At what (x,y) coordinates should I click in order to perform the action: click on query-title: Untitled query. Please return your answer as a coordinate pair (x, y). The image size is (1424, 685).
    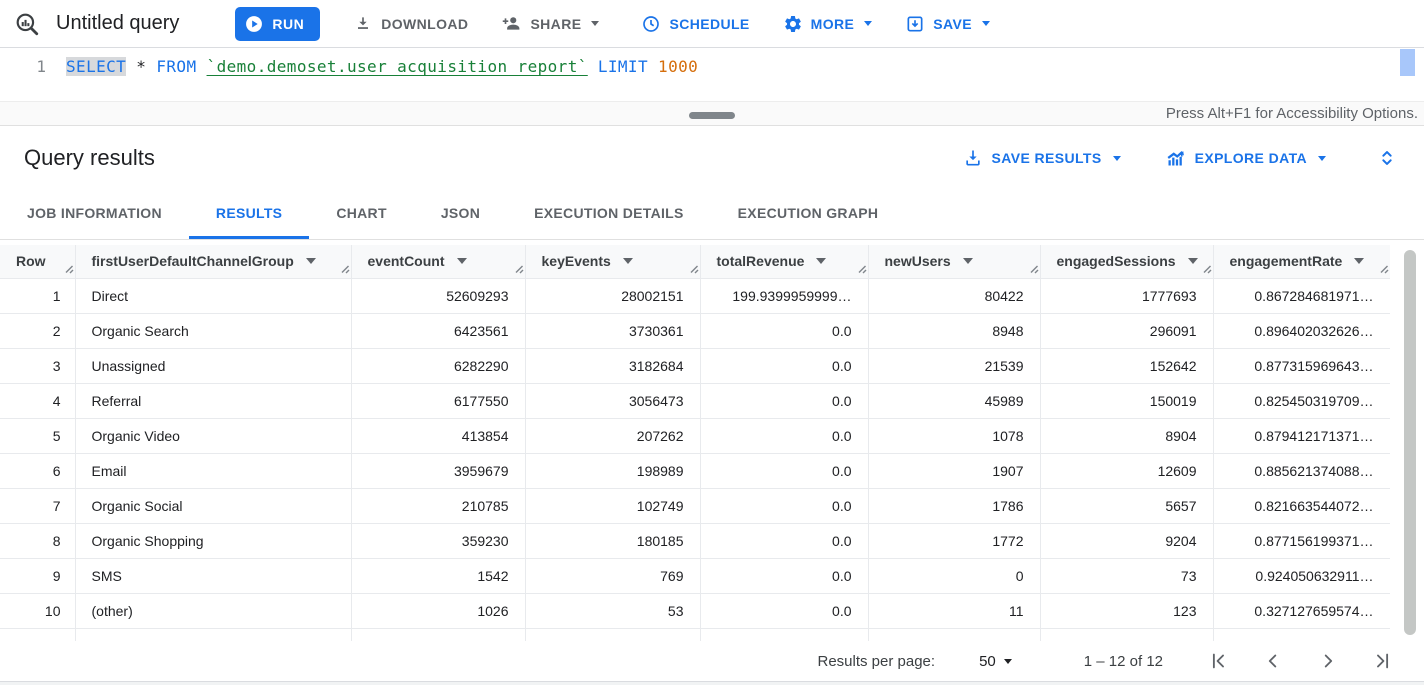
    Looking at the image, I should click on (118, 23).